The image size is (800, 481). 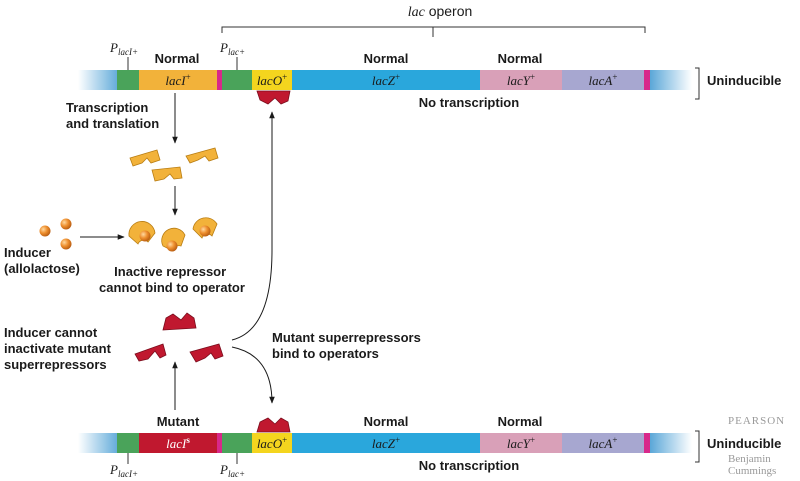 I want to click on superrepressor-label: Mutant superrepressors bind to operators, so click(x=348, y=345).